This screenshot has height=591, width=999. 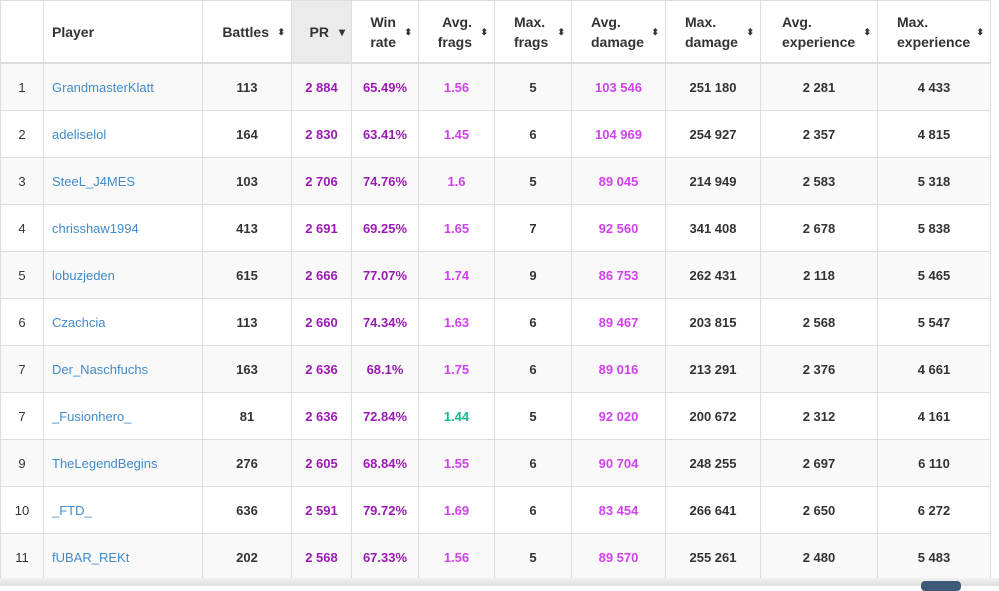 What do you see at coordinates (618, 416) in the screenshot?
I see `avg-damage-cell: 92 020` at bounding box center [618, 416].